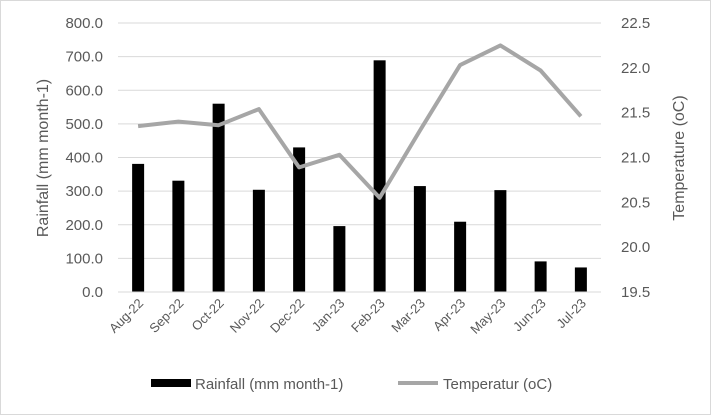 Image resolution: width=711 pixels, height=419 pixels. I want to click on y-tick-label: 300.0, so click(84, 191).